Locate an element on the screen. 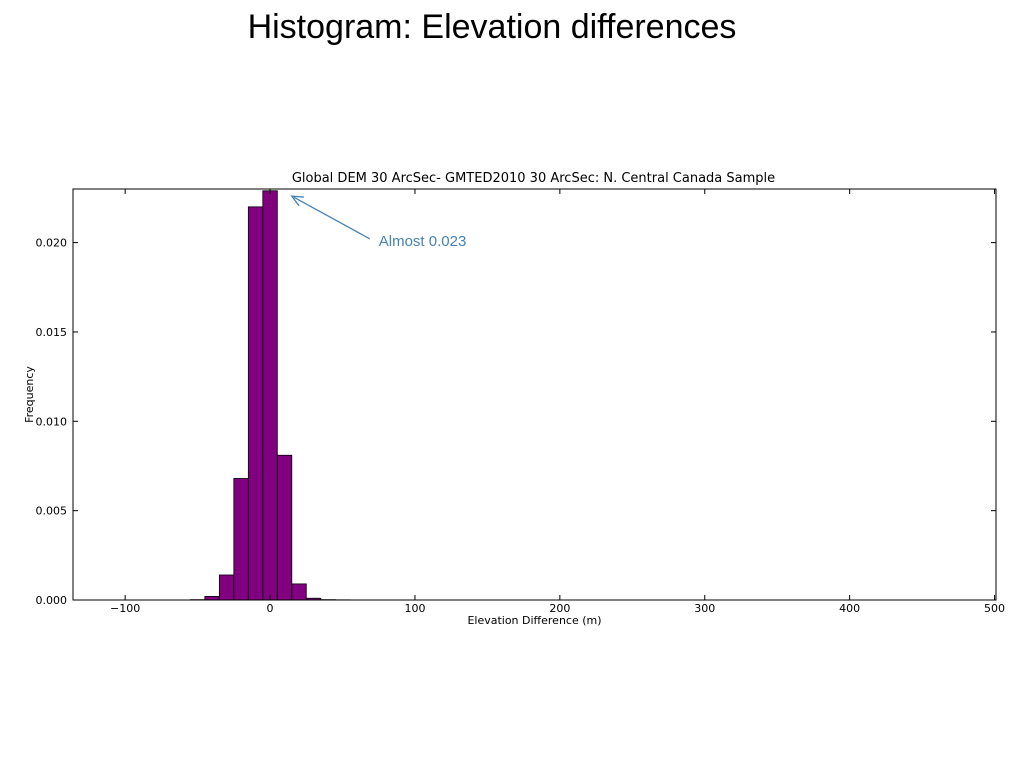 Image resolution: width=1024 pixels, height=768 pixels. slide-title: Histogram: Elevation differences is located at coordinates (492, 27).